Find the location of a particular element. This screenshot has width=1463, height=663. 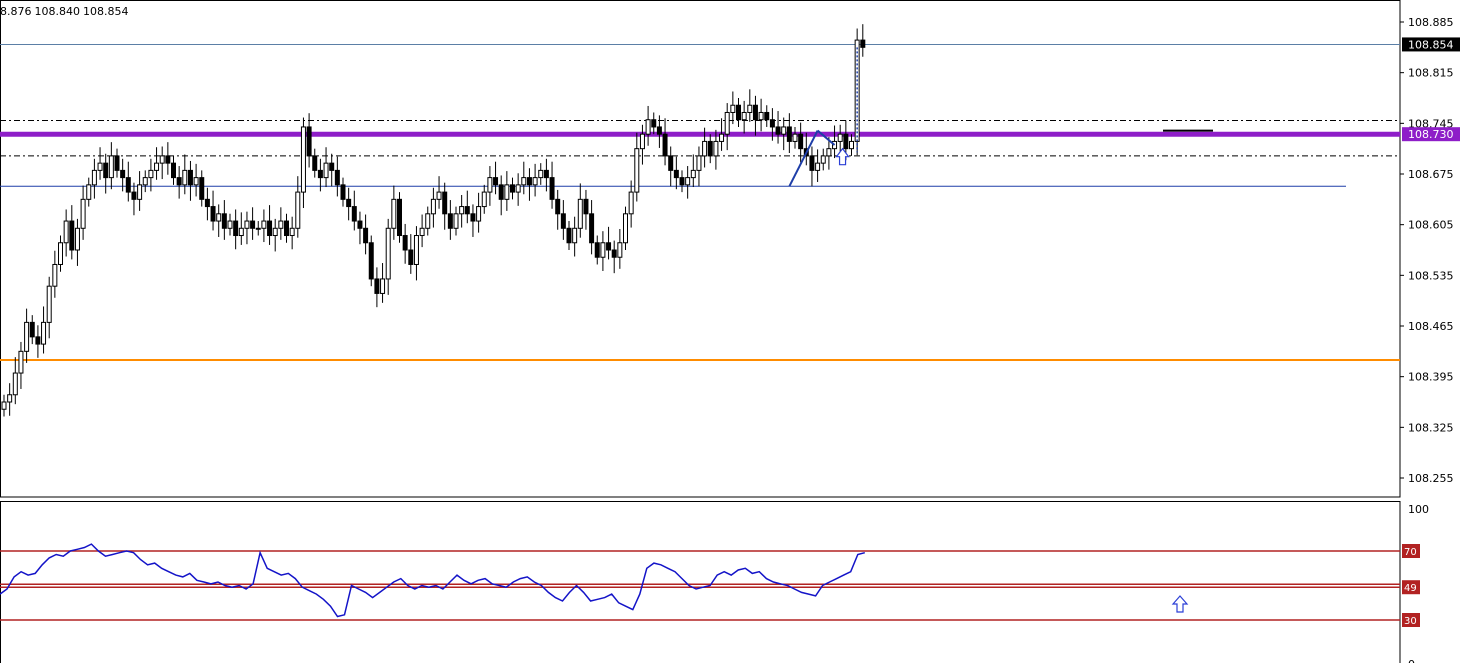

price-axis-label: 108.395 is located at coordinates (1431, 377).